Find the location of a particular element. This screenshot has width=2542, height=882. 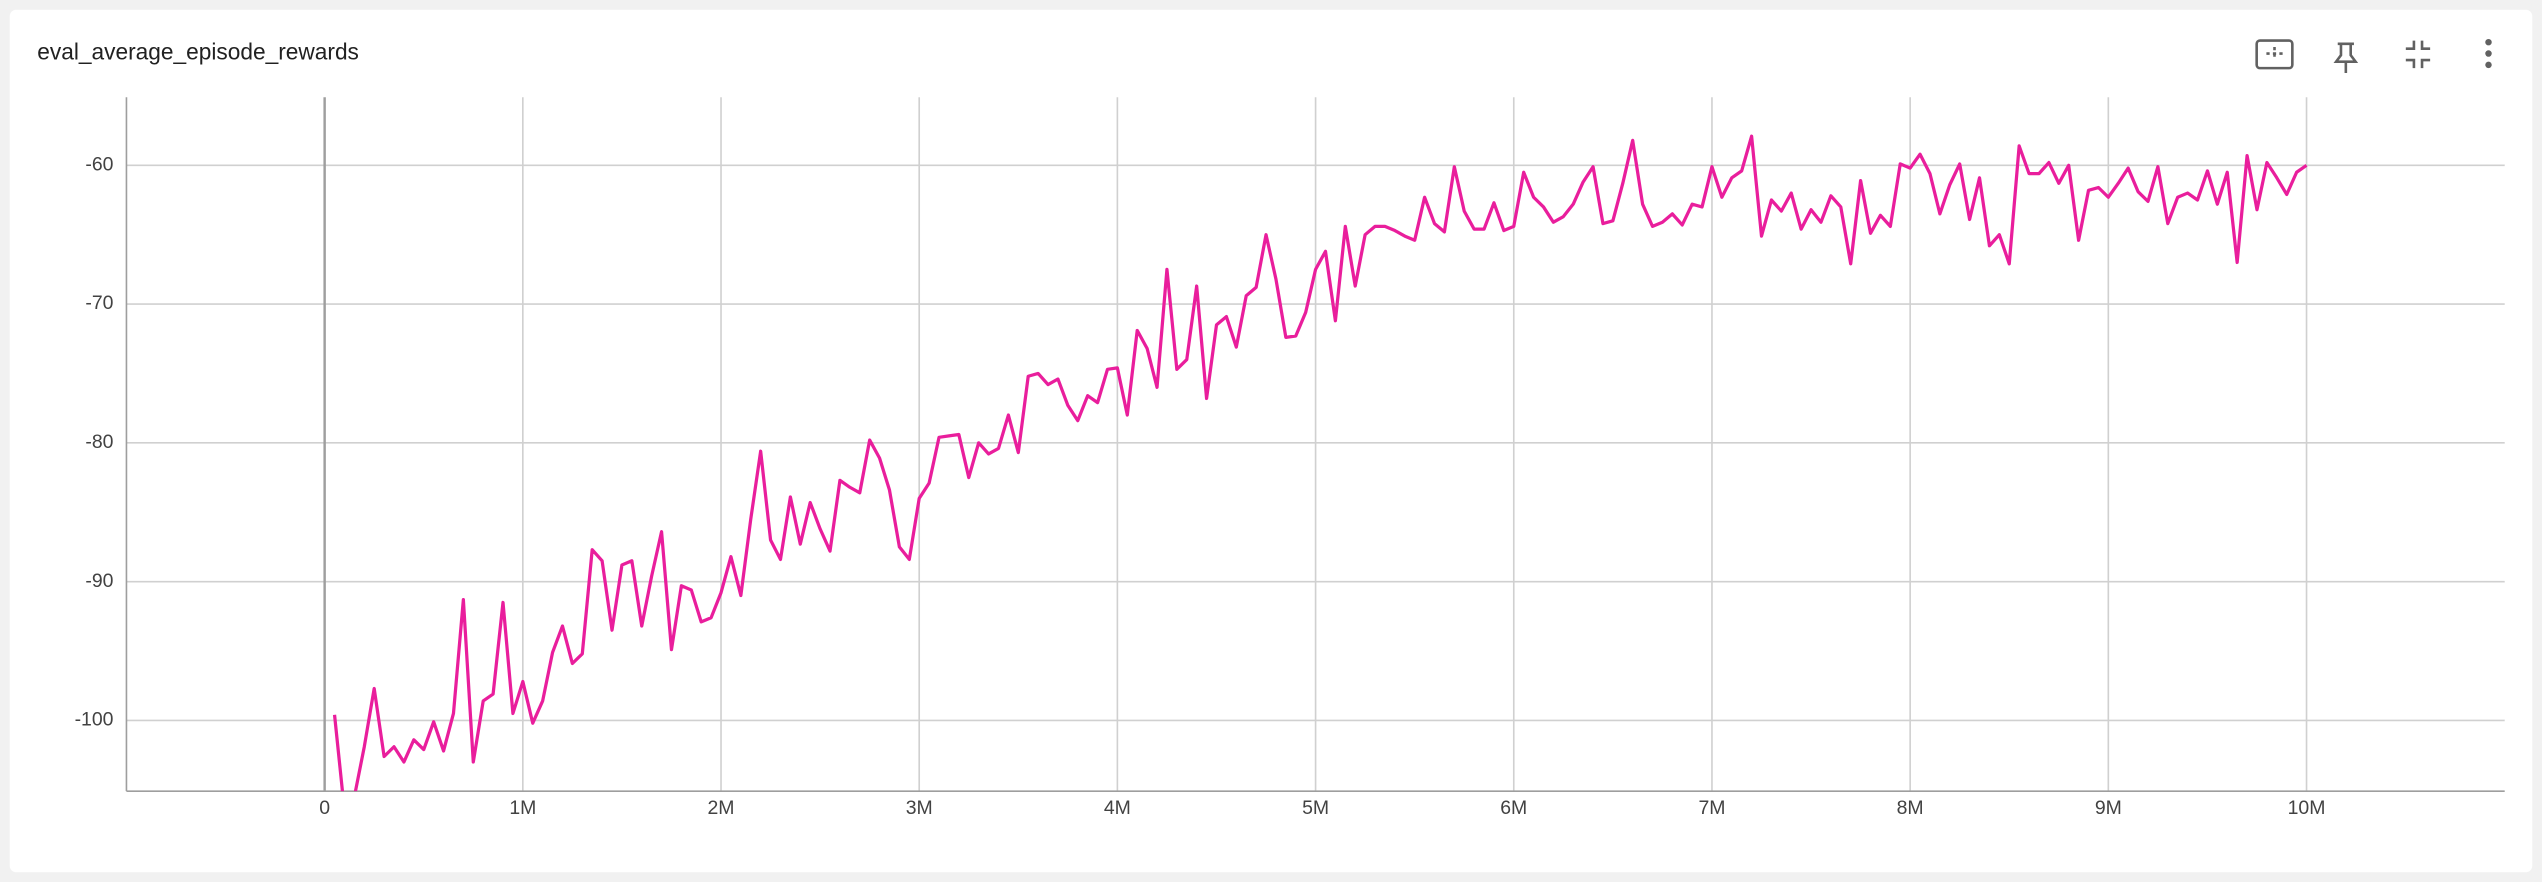

x-tick-label: 2M is located at coordinates (721, 808).